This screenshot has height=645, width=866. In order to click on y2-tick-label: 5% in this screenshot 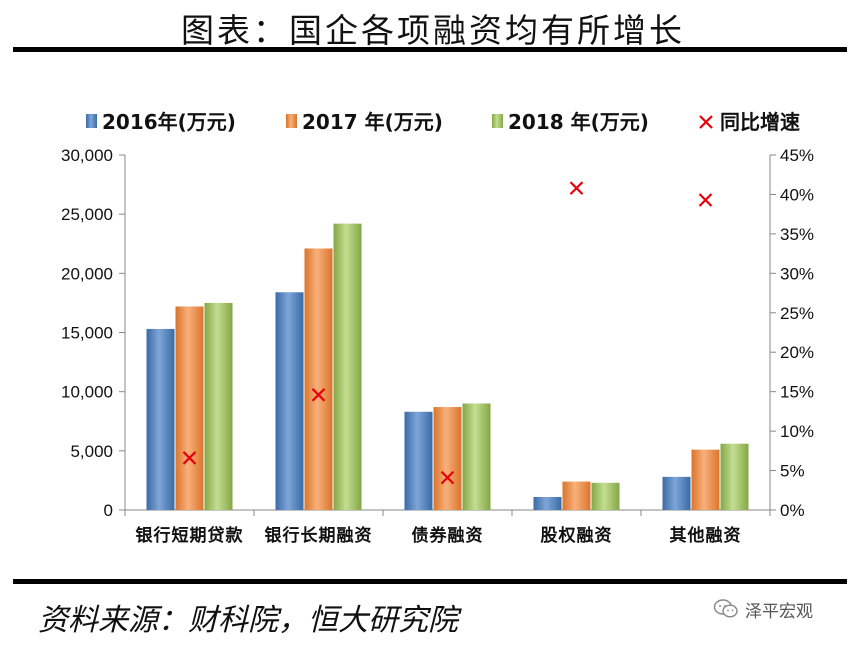, I will do `click(792, 471)`.